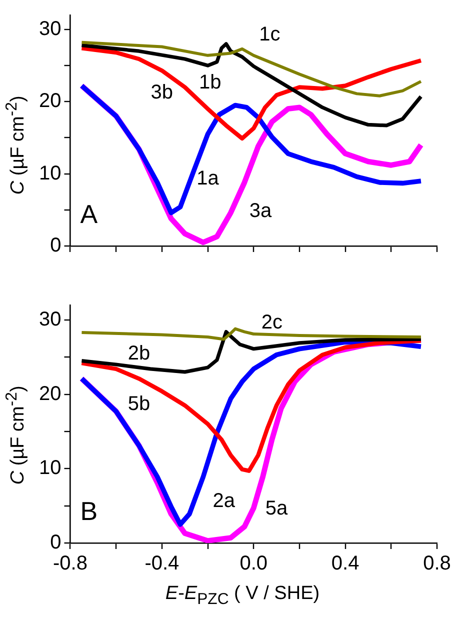  What do you see at coordinates (139, 353) in the screenshot?
I see `series-label: 2b` at bounding box center [139, 353].